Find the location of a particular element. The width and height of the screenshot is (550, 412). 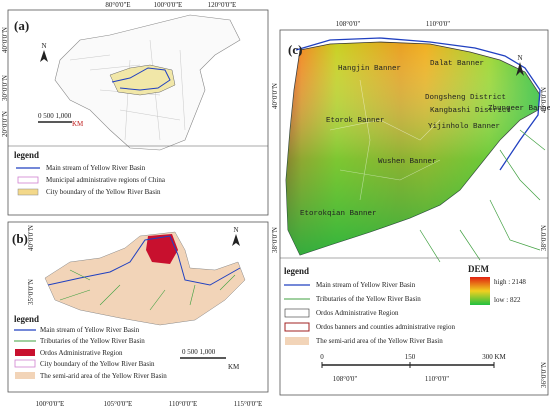

lon-labels: 105°0'0"E is located at coordinates (118, 404).